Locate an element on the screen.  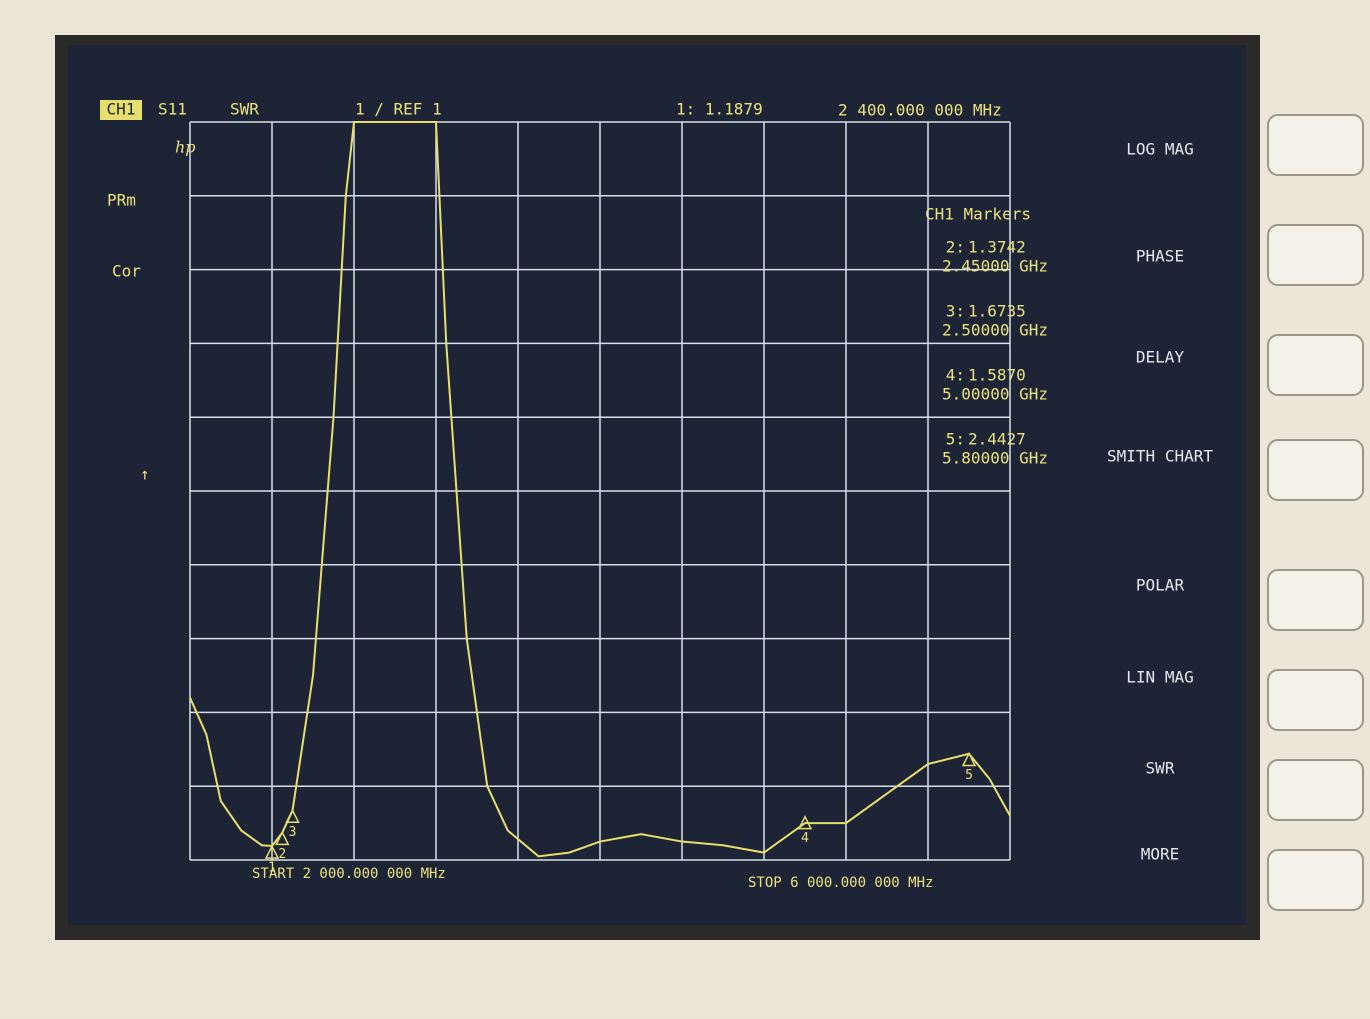
readout-frequency: 5.80000 GHz is located at coordinates (995, 458).